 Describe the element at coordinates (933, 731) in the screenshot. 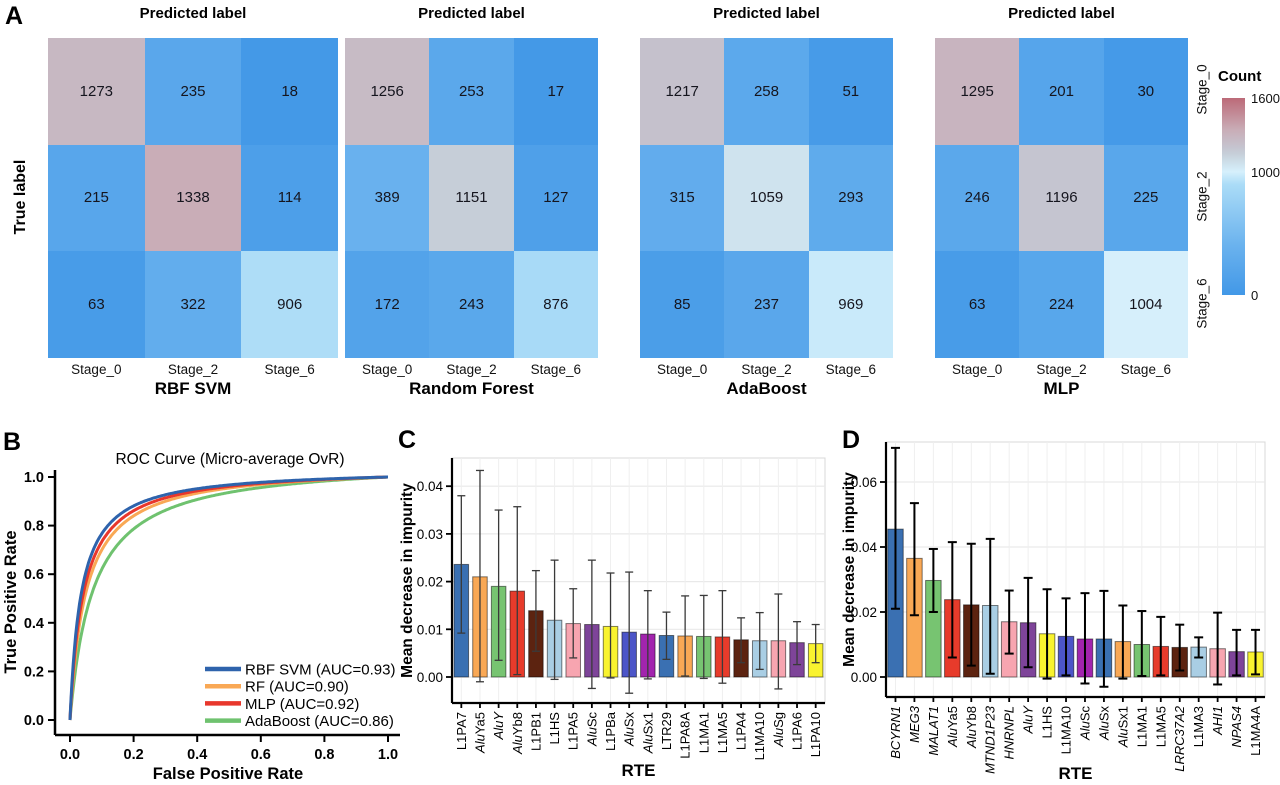

I see `x-tick-label: MALAT1` at that location.